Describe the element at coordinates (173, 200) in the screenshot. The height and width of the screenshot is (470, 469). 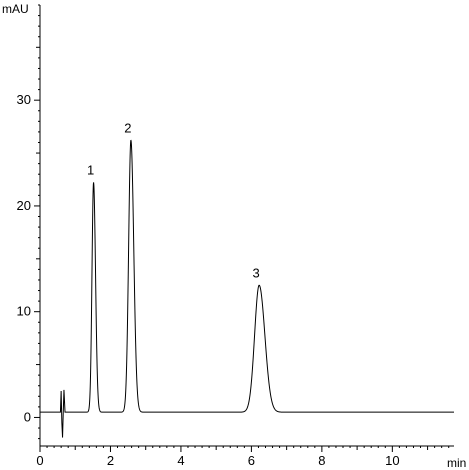
I see `peak-labels: 1 2 3` at that location.